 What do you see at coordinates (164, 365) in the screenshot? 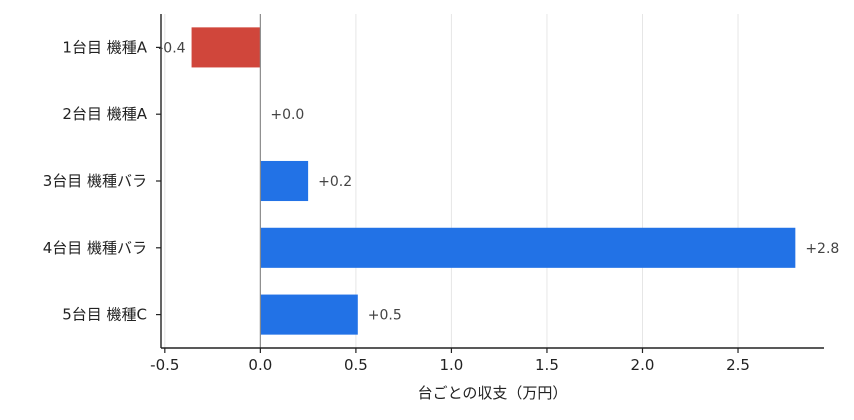
I see `x-tick-label: -0.5` at bounding box center [164, 365].